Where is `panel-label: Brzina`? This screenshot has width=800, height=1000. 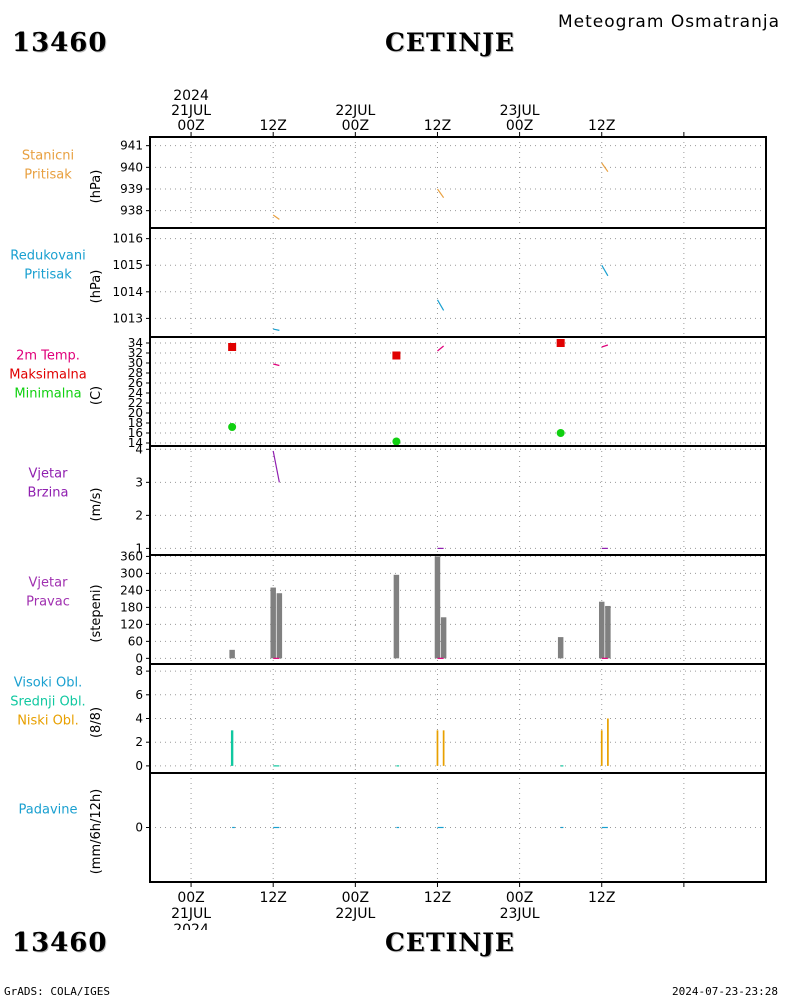
panel-label: Brzina is located at coordinates (48, 493).